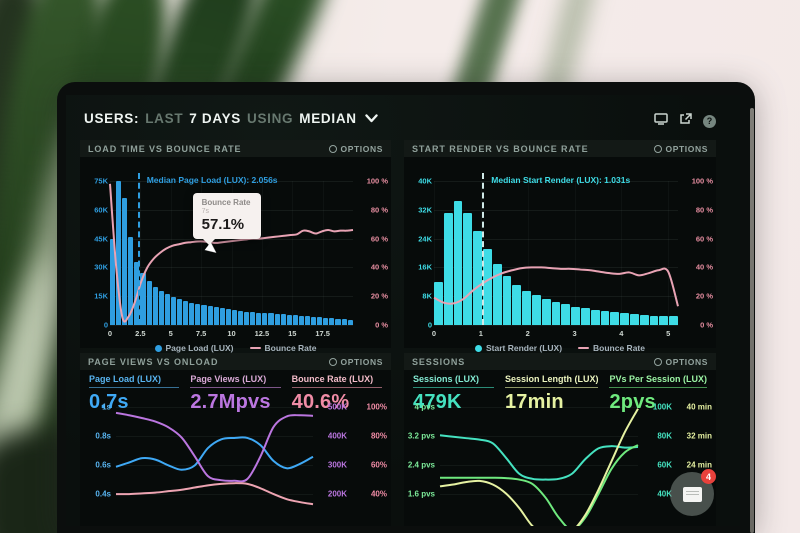 Image resolution: width=800 pixels, height=533 pixels. I want to click on axis-tick-row: 40K, so click(677, 493).